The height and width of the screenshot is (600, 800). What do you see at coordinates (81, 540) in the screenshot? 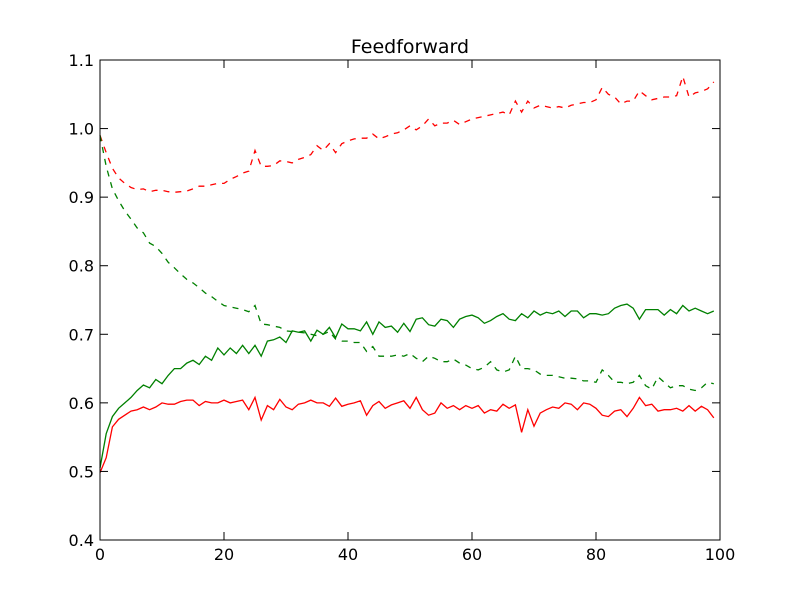
I see `y-tick-label: 0.4` at bounding box center [81, 540].